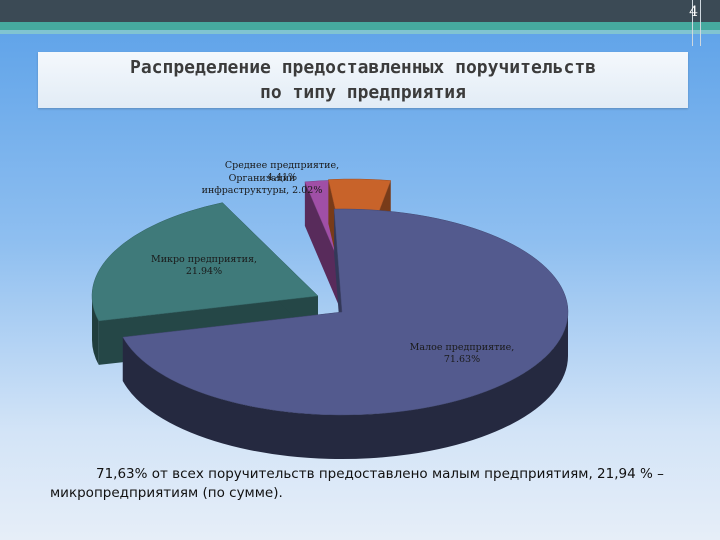 The width and height of the screenshot is (720, 540). I want to click on pie-slice, so click(205, 262).